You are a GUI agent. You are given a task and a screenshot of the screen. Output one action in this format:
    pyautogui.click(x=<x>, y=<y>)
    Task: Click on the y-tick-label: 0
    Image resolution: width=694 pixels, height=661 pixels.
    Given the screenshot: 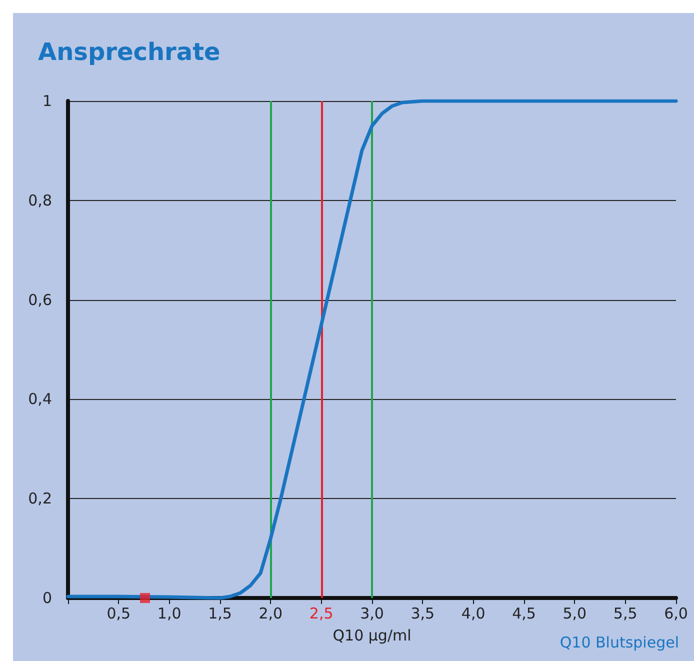 What is the action you would take?
    pyautogui.click(x=47, y=598)
    